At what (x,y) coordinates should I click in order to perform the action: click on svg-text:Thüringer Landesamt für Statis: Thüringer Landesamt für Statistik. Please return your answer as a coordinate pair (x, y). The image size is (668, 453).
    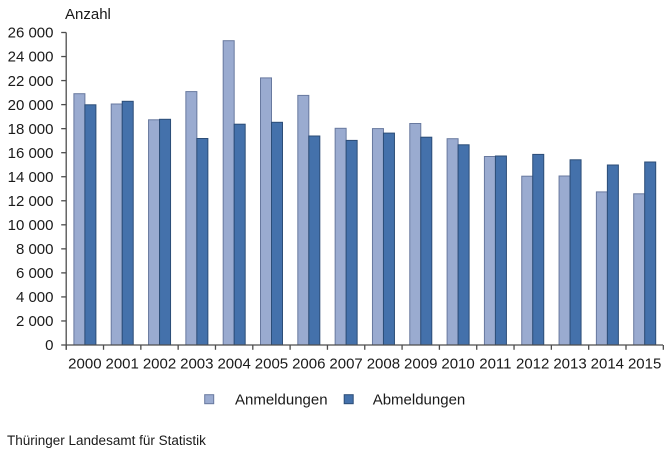
    Looking at the image, I should click on (106, 440).